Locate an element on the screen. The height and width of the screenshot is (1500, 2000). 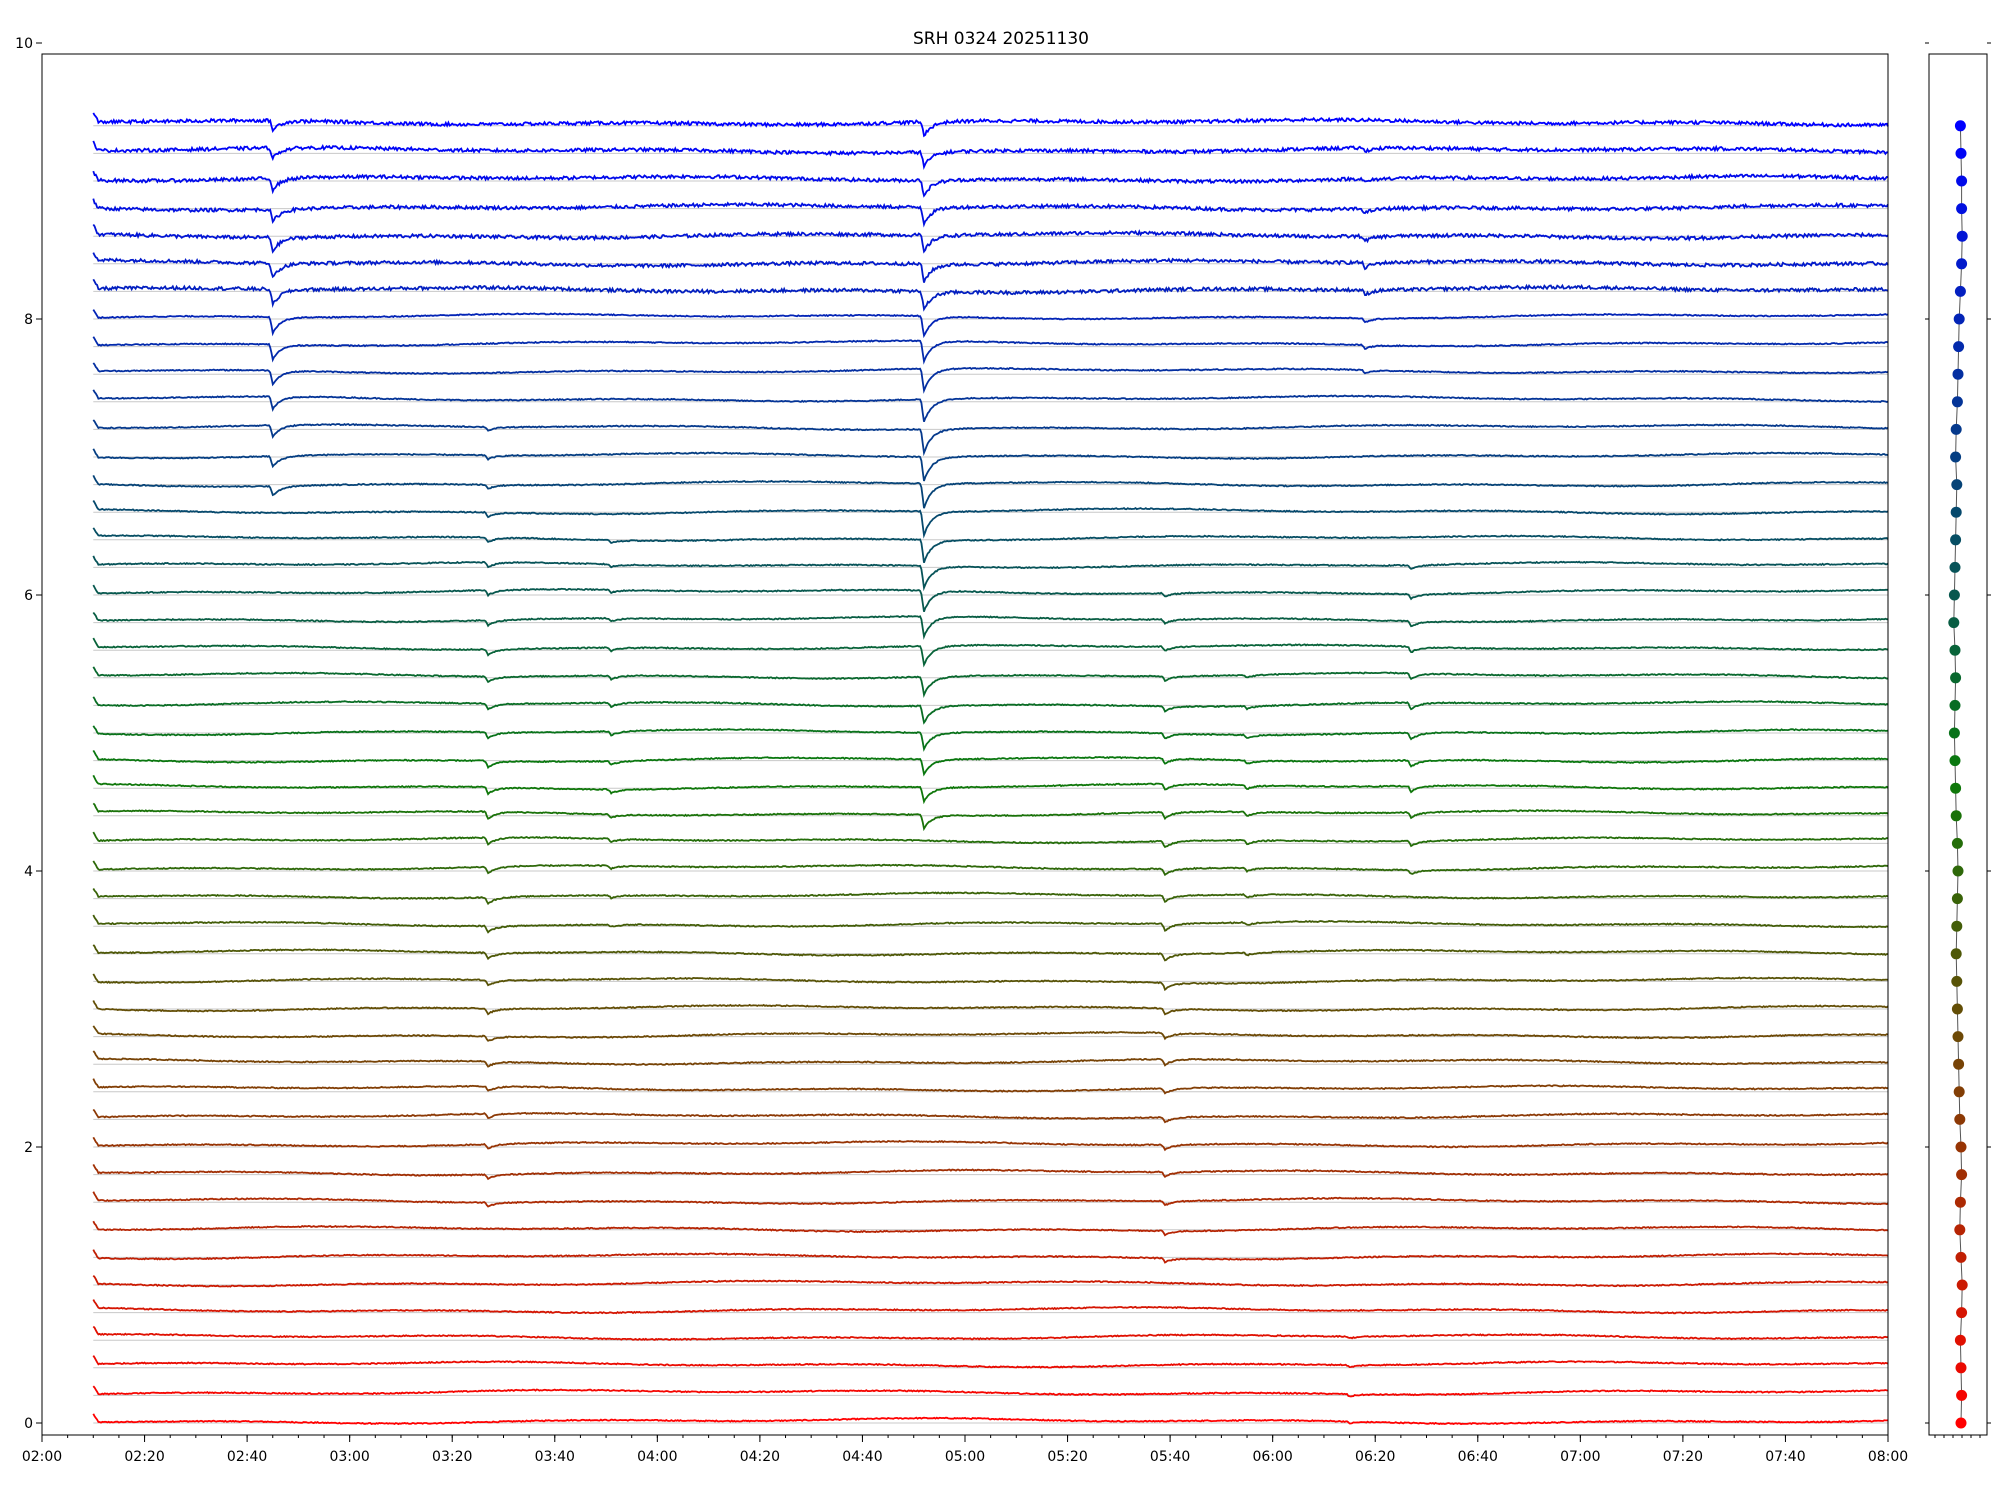
chart-title: SRH 0324 20251130 is located at coordinates (1001, 39).